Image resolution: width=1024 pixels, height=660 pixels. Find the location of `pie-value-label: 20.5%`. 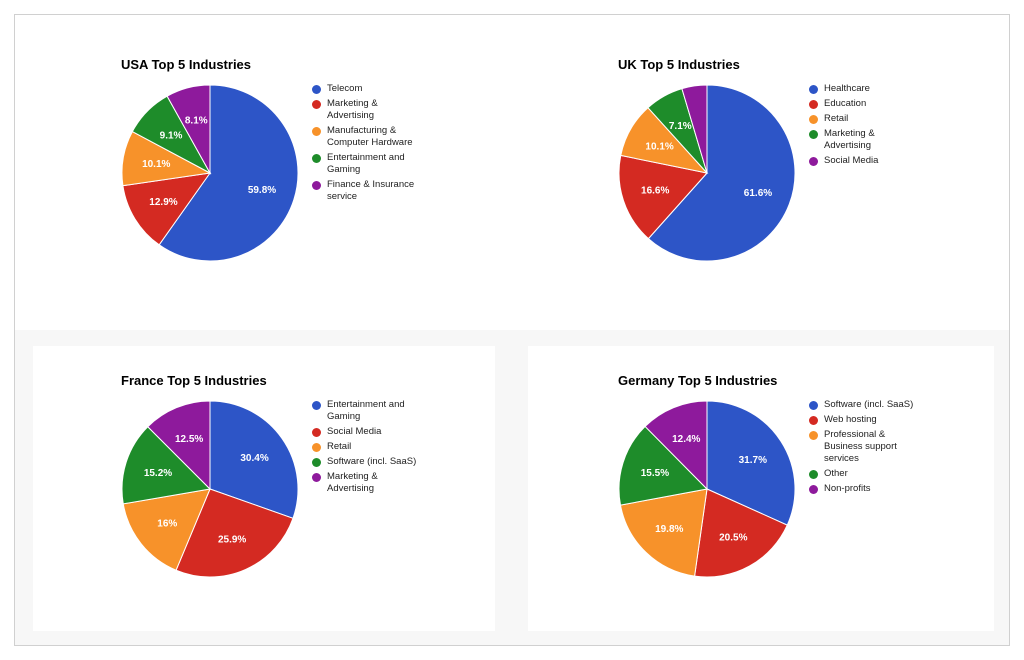

pie-value-label: 20.5% is located at coordinates (733, 537).